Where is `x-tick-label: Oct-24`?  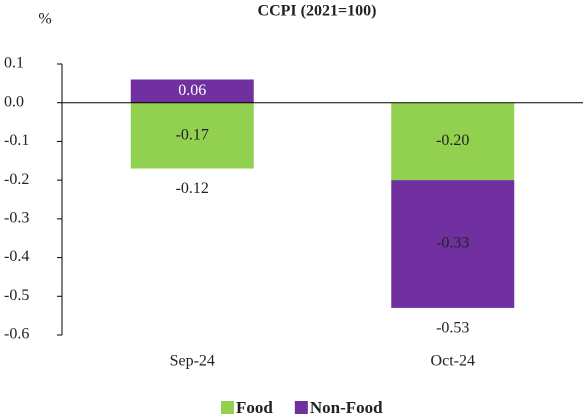 x-tick-label: Oct-24 is located at coordinates (453, 361).